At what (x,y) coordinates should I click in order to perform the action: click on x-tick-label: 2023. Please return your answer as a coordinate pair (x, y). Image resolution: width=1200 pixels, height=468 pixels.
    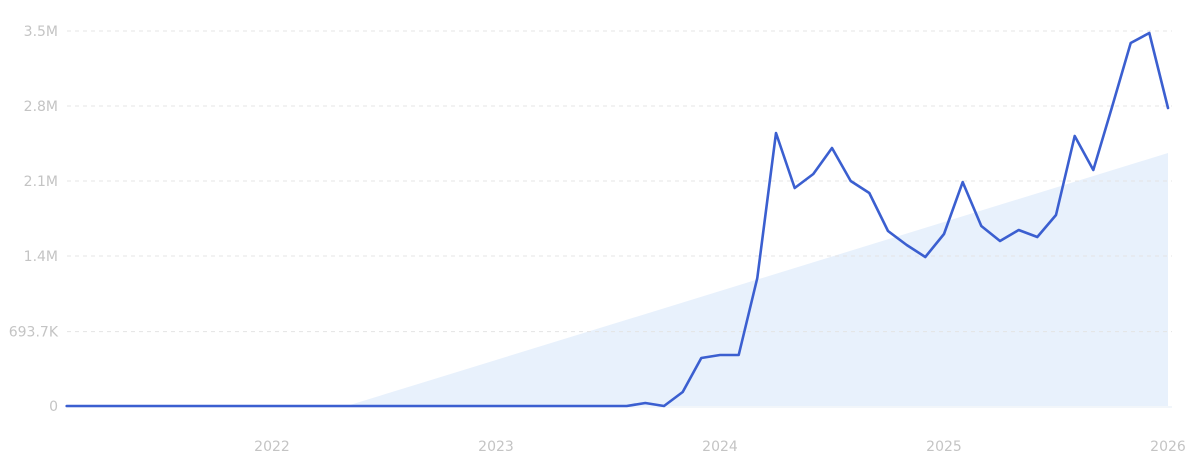
    Looking at the image, I should click on (496, 447).